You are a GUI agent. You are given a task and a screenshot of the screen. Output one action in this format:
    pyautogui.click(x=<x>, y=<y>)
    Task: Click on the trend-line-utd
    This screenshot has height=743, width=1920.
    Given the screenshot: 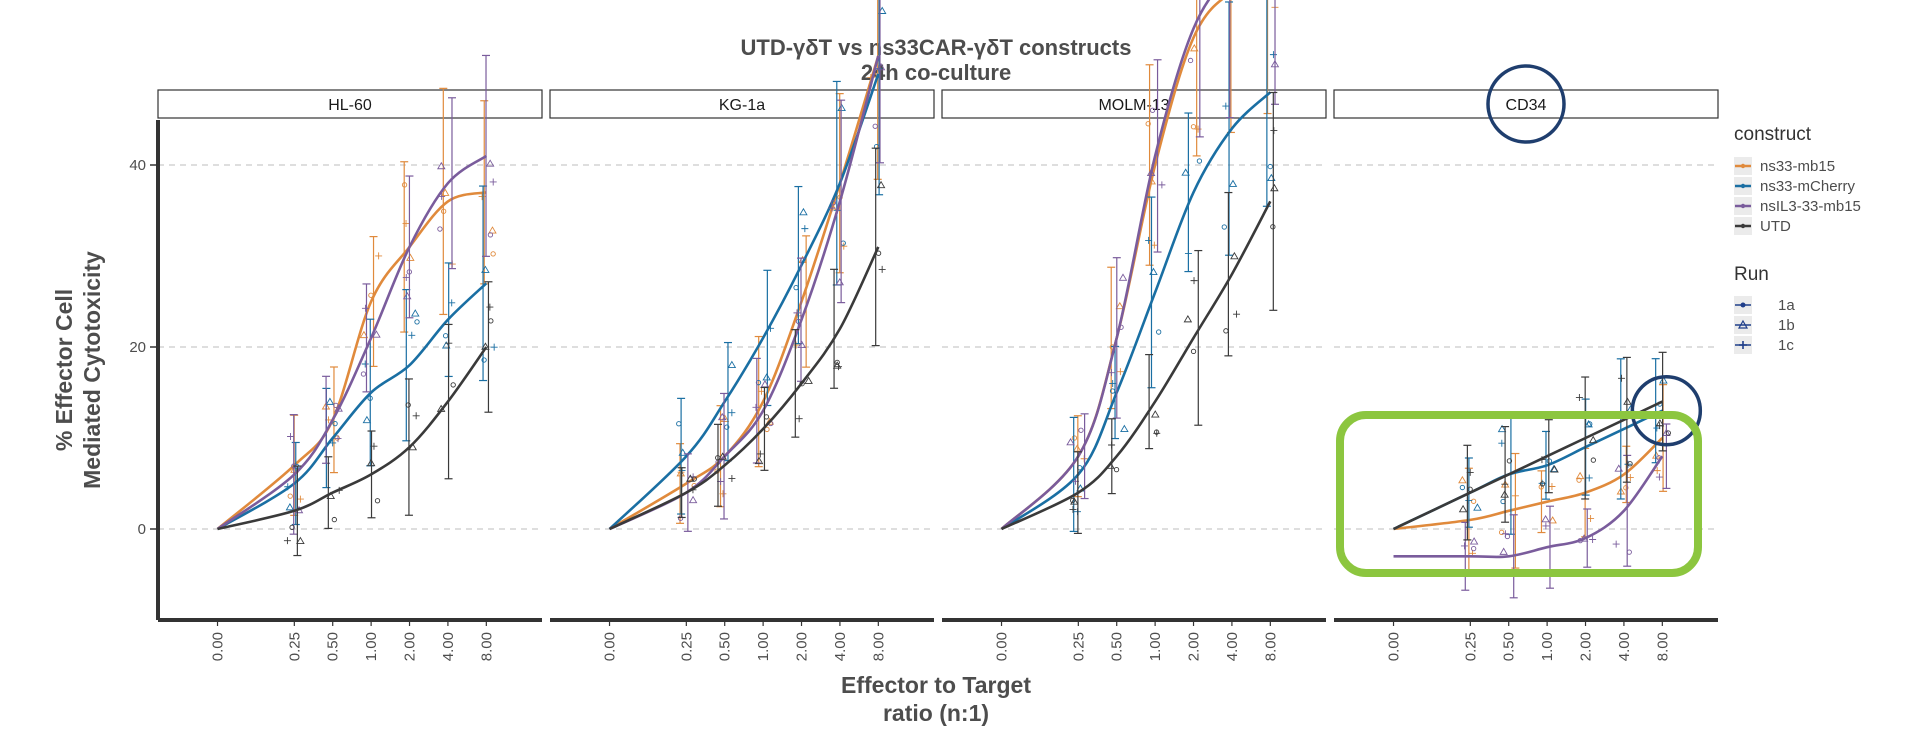 What is the action you would take?
    pyautogui.click(x=352, y=438)
    